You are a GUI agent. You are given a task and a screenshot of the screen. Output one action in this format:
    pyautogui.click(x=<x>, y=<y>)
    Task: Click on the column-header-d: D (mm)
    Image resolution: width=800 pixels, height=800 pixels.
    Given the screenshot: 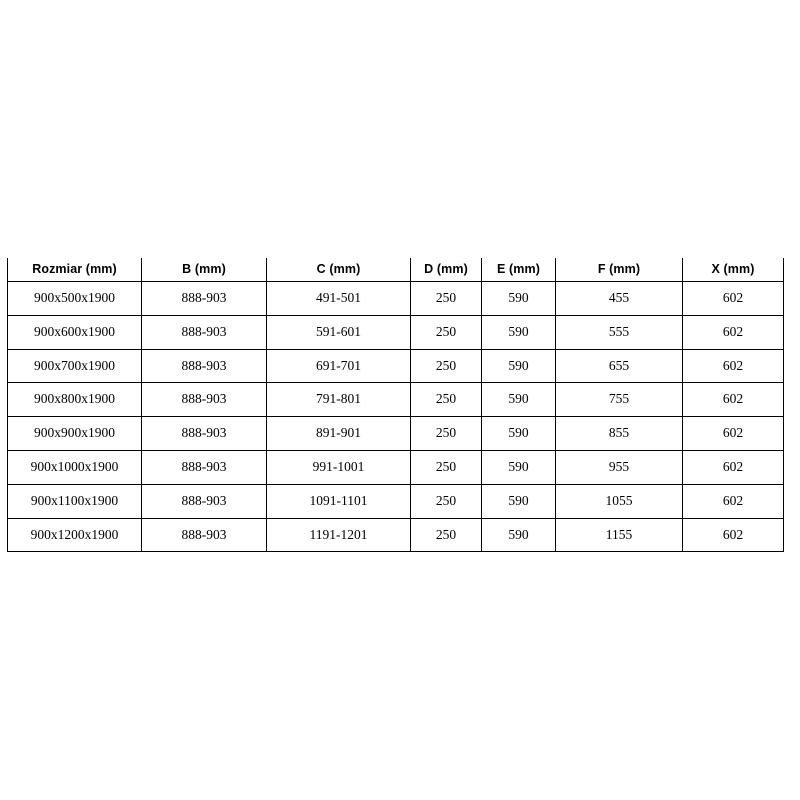 What is the action you would take?
    pyautogui.click(x=446, y=270)
    